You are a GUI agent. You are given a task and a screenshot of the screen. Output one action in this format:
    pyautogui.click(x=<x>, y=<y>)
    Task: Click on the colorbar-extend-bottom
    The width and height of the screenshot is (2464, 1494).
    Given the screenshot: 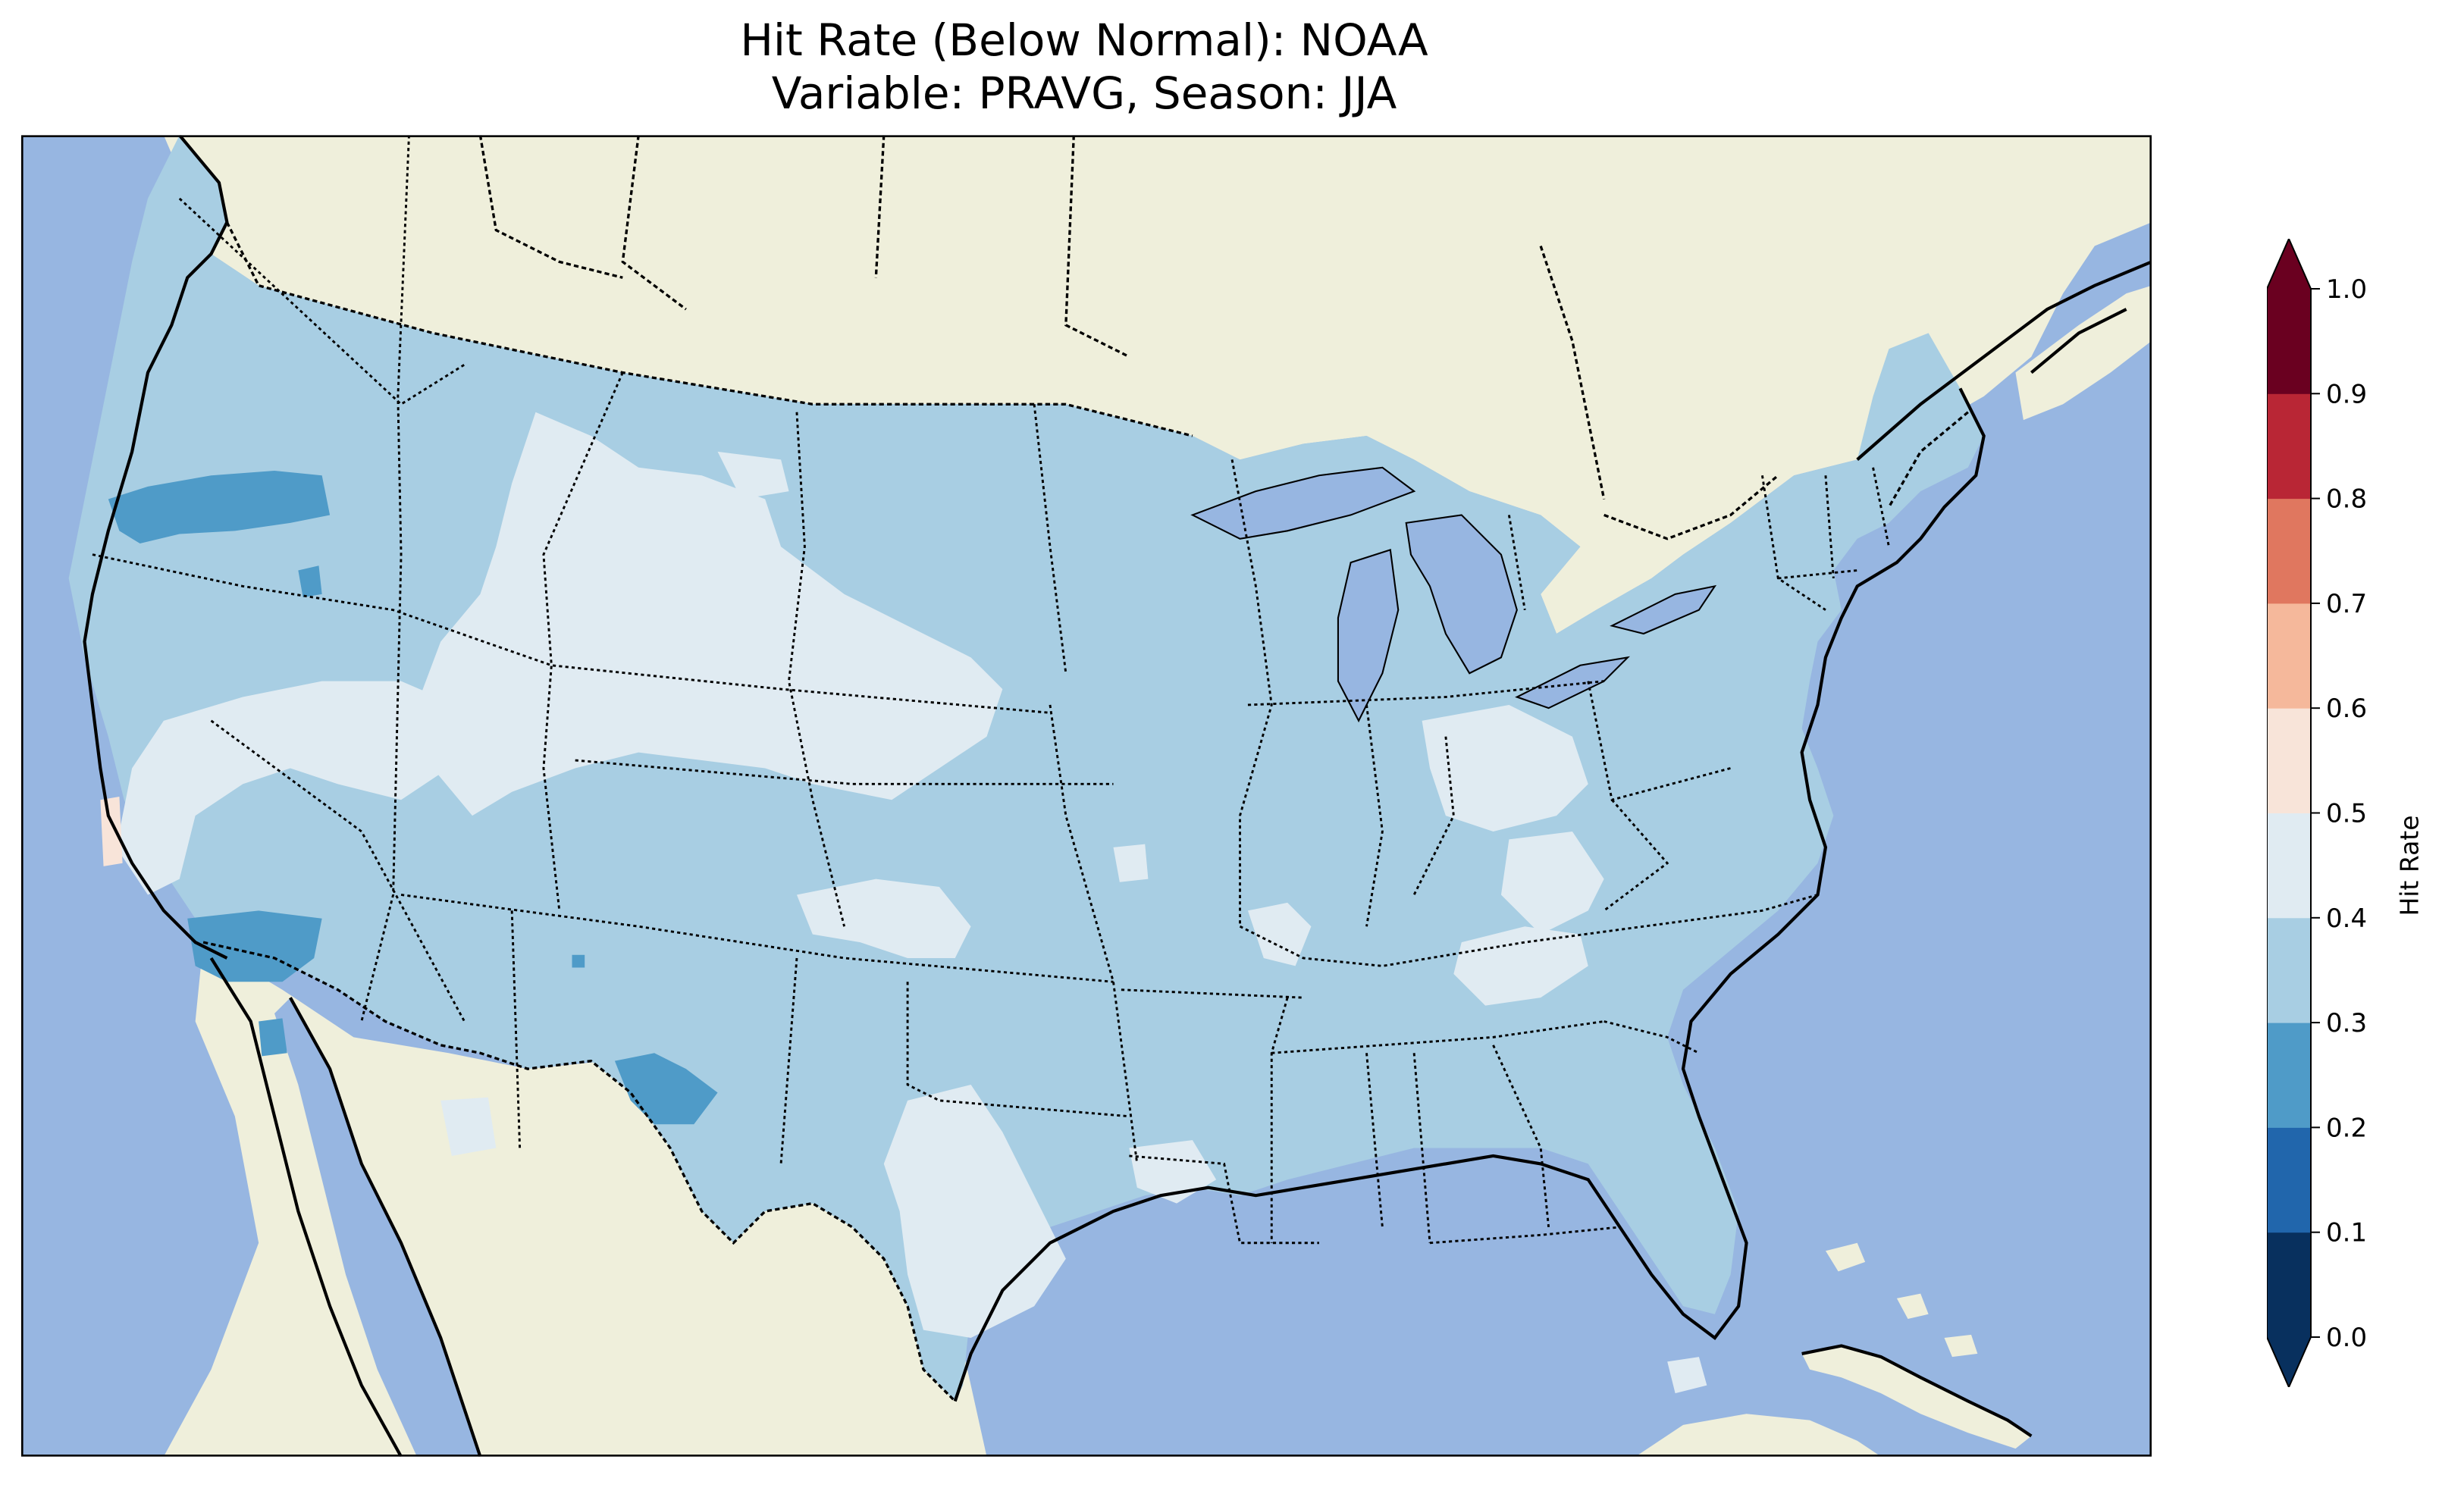 What is the action you would take?
    pyautogui.click(x=2289, y=1362)
    